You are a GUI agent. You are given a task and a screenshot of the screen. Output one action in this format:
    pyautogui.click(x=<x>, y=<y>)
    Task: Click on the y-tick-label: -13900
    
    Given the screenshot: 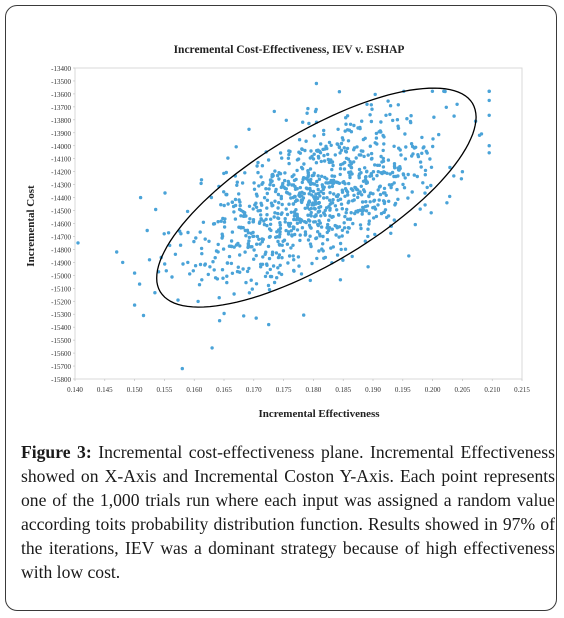 What is the action you would take?
    pyautogui.click(x=61, y=134)
    